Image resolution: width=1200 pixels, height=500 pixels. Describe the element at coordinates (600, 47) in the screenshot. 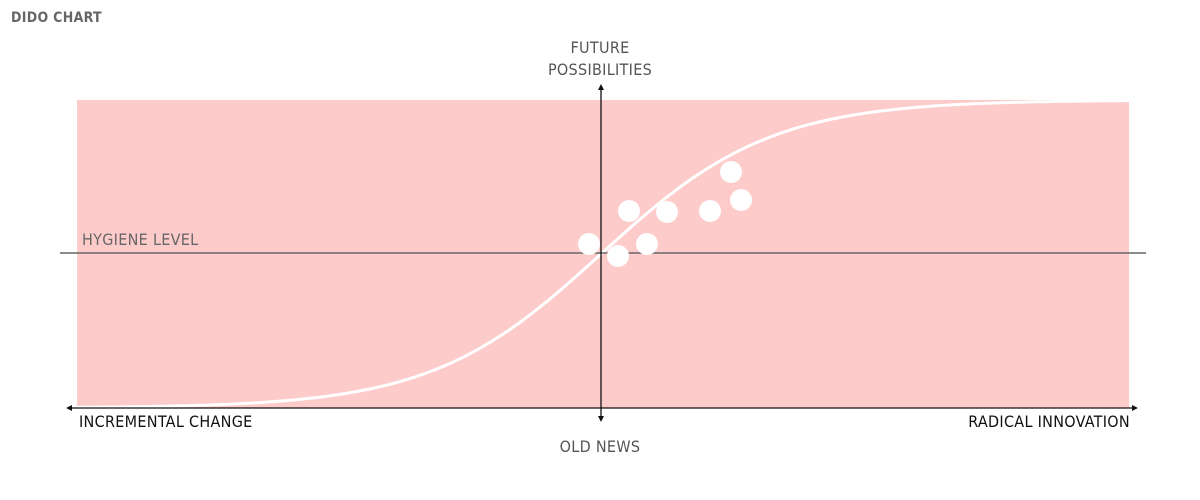

I see `top-axis-label-line1: FUTURE` at that location.